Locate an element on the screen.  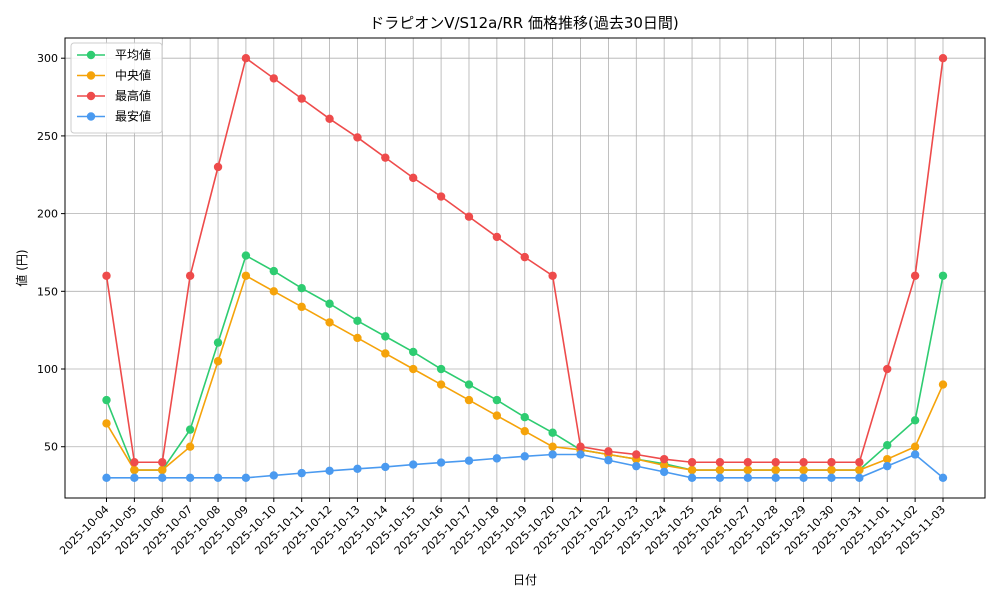
y-axis: 50 100 150 200 250 300 is located at coordinates (51, 253).